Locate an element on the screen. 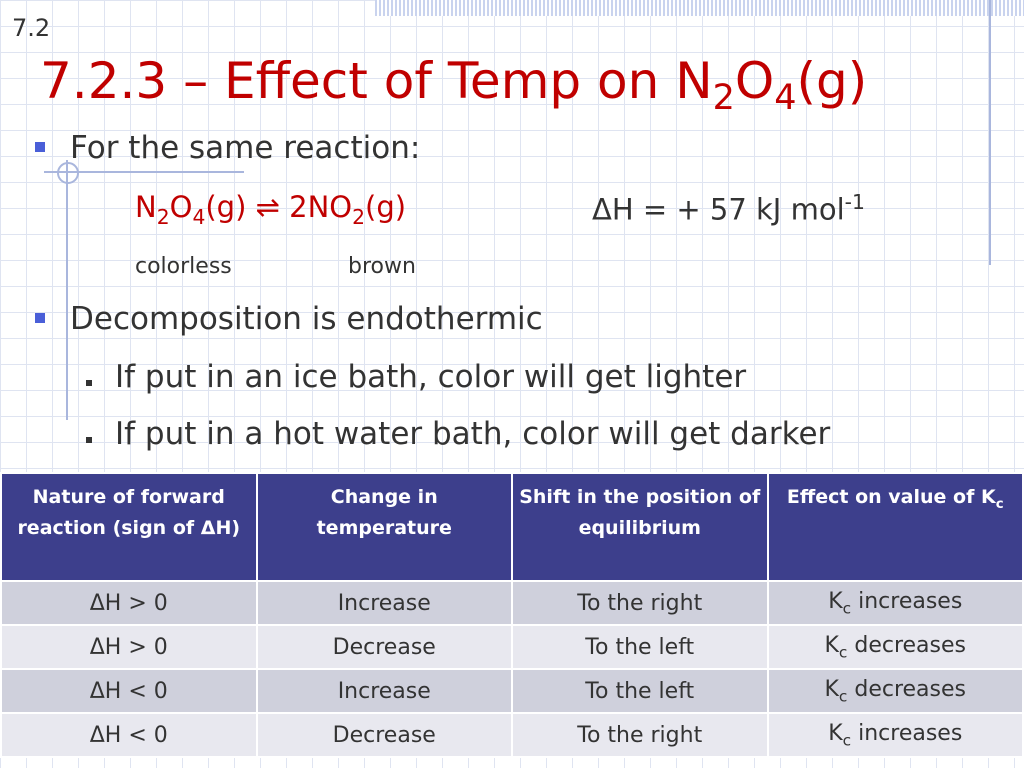 The image size is (1024, 768). decor-bar is located at coordinates (699, 8).